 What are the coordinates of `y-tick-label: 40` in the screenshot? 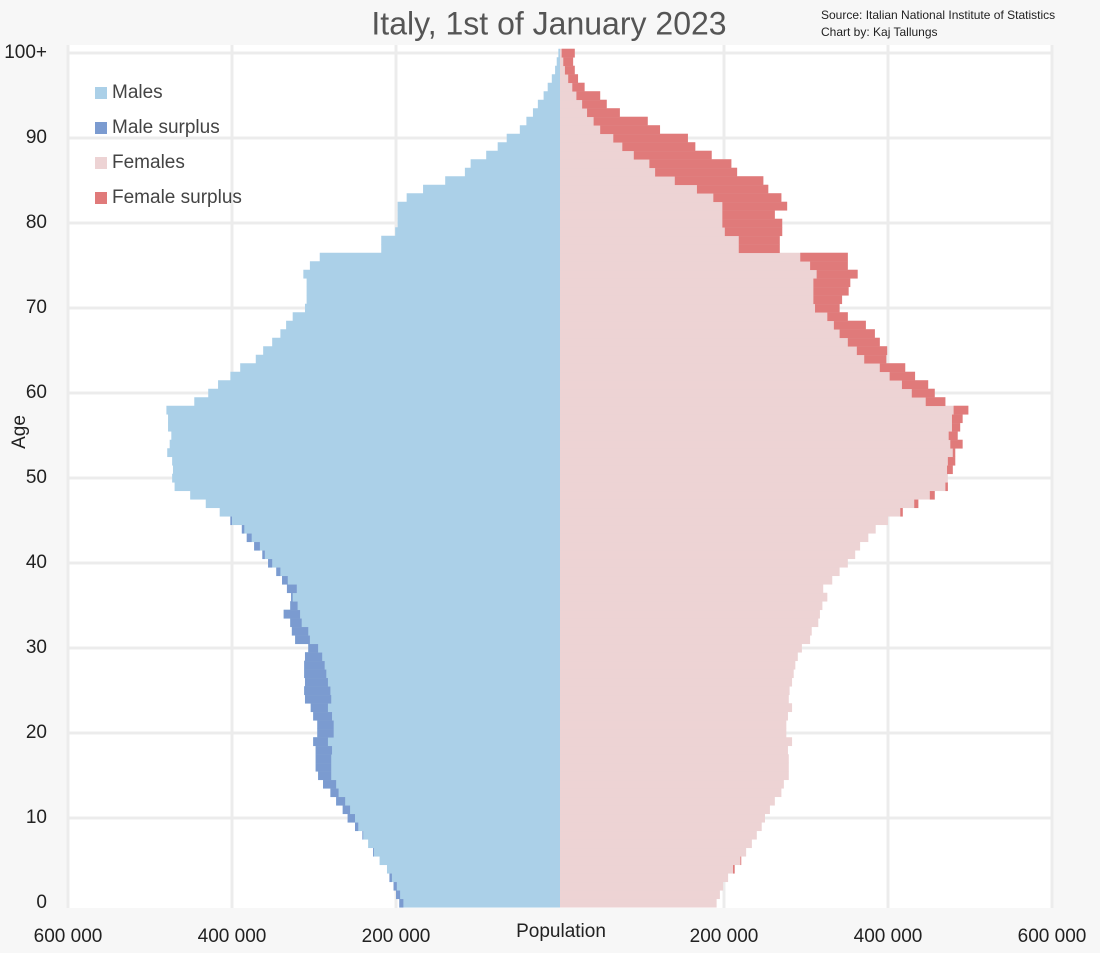 It's located at (36, 562).